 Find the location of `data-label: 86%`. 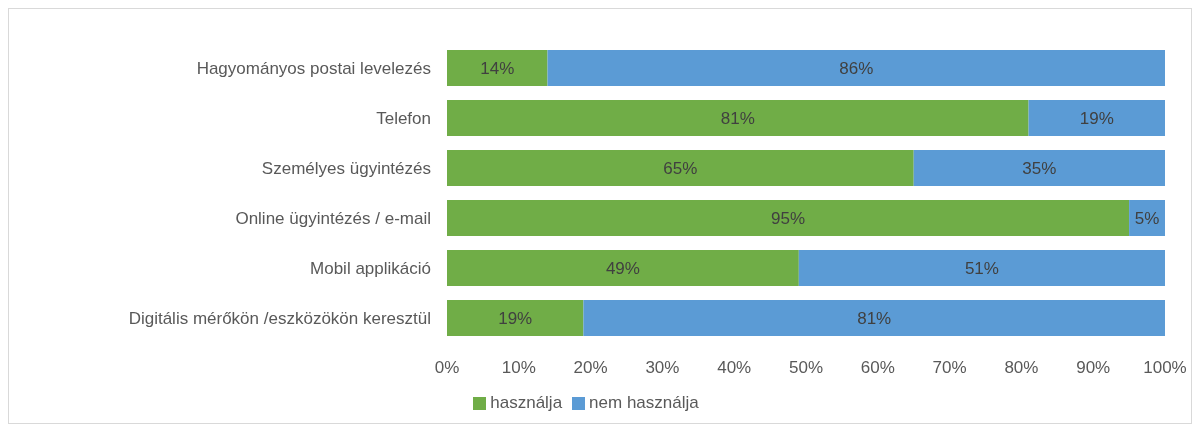

data-label: 86% is located at coordinates (856, 69).